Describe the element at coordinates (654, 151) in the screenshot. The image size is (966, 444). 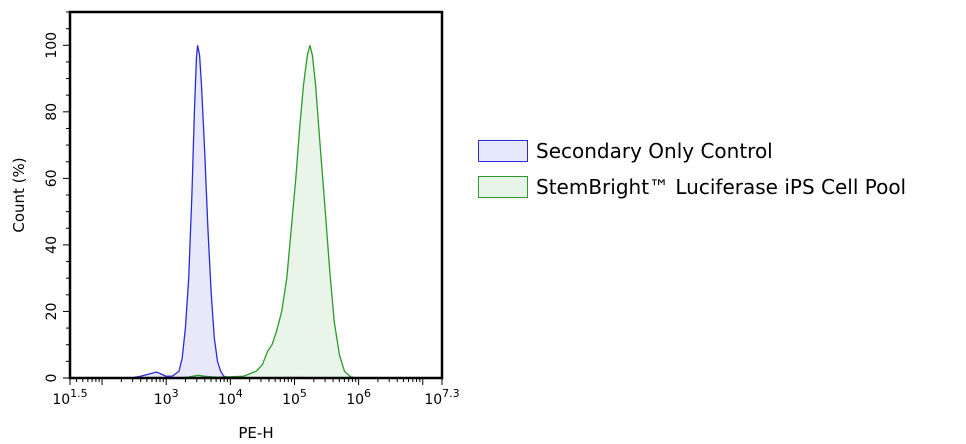
I see `legend-label: Secondary Only Control` at that location.